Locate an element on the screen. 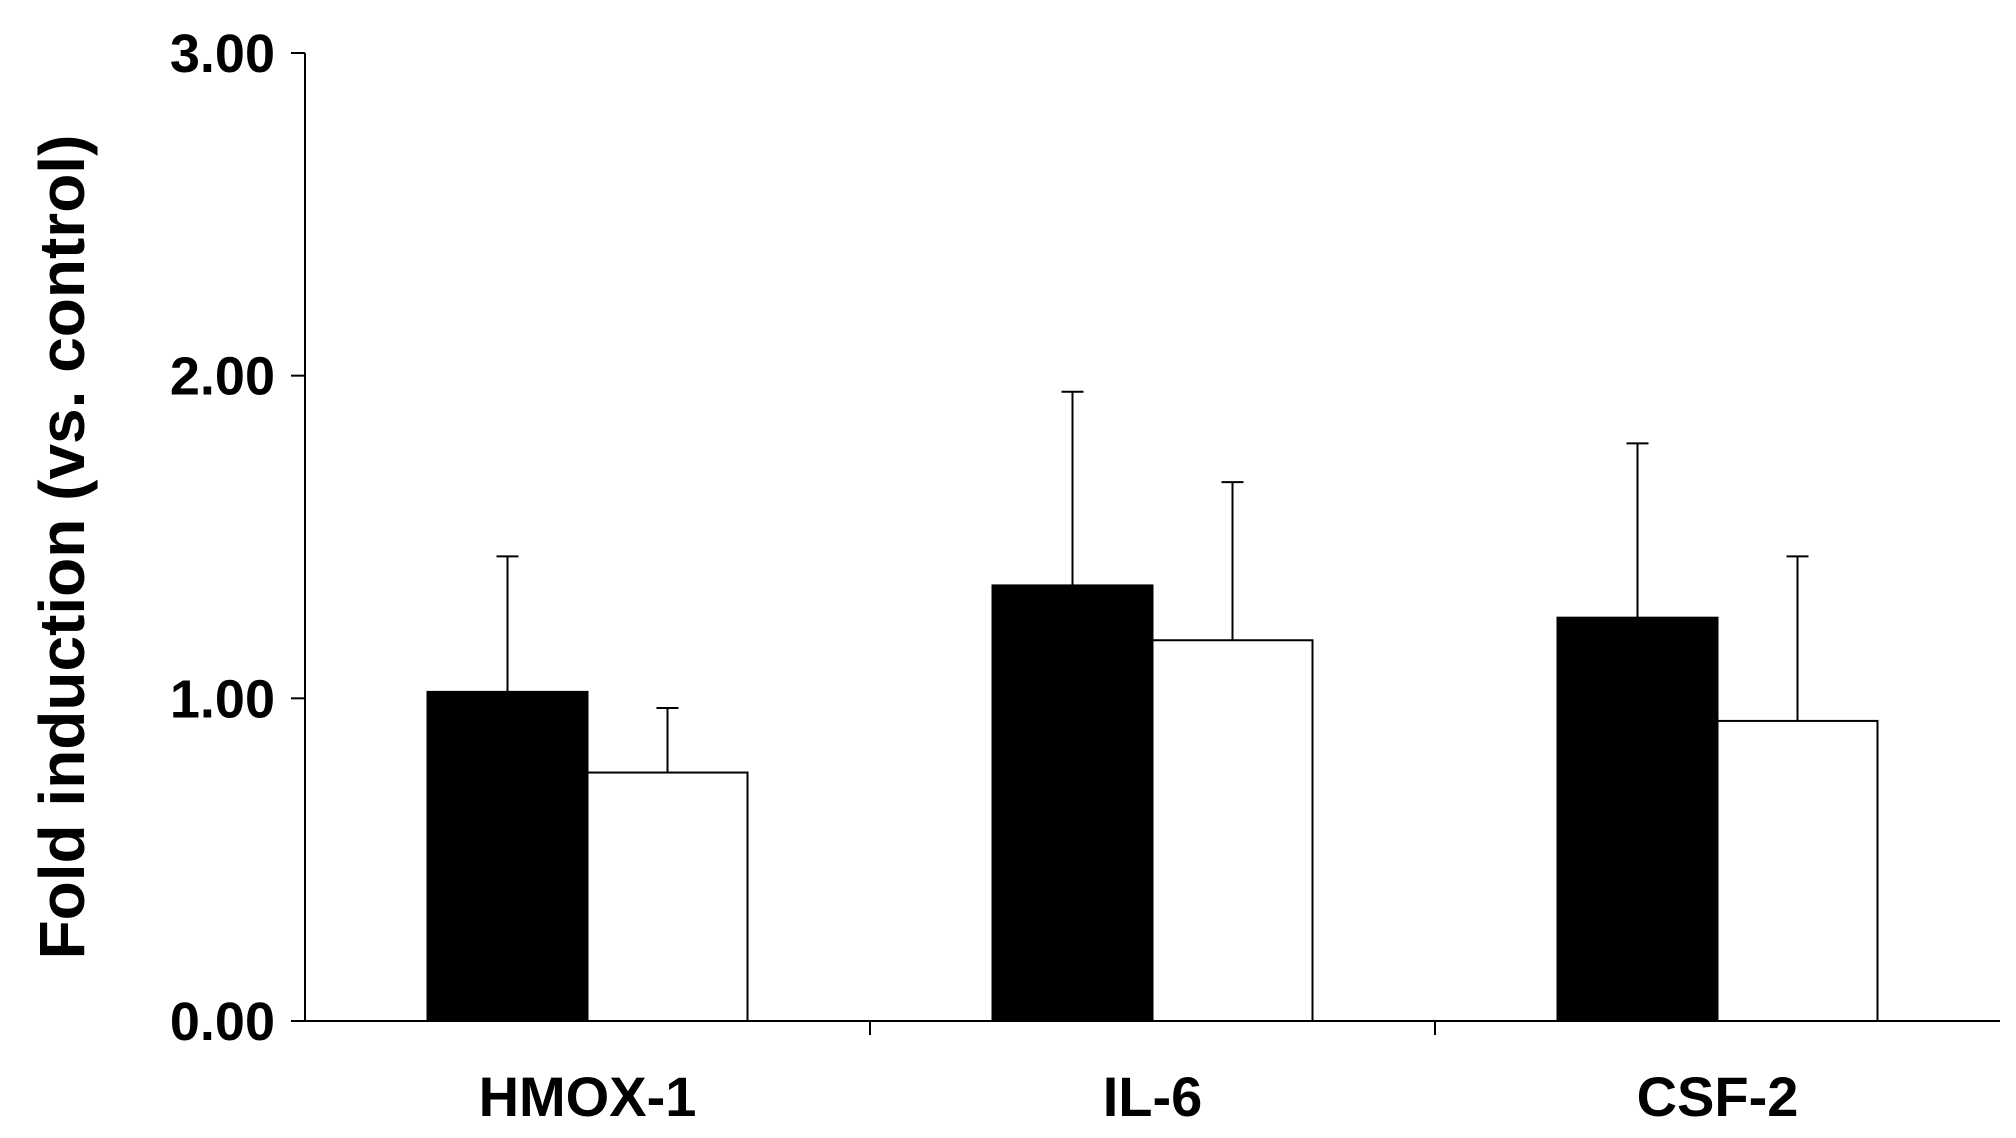 This screenshot has height=1138, width=2016. x-category-label: IL-6 is located at coordinates (1153, 1096).